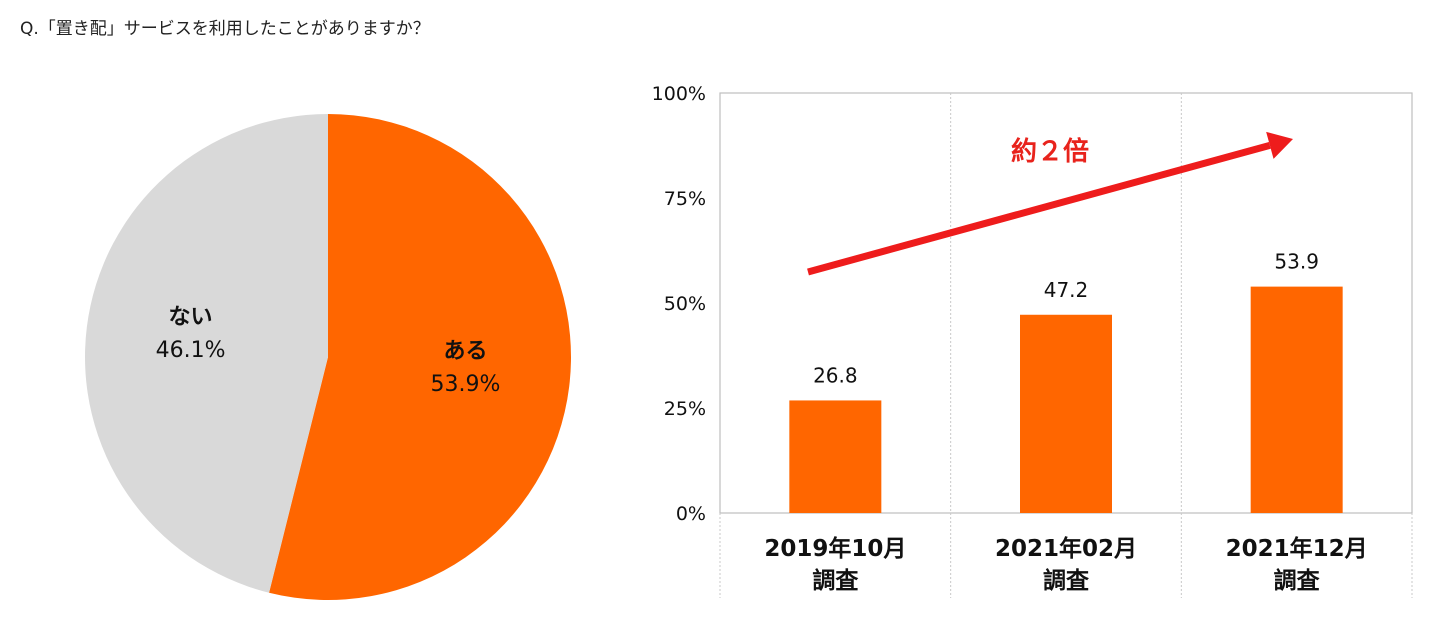 This screenshot has width=1440, height=630. Describe the element at coordinates (1297, 580) in the screenshot. I see `category-sublabel-2: 調査` at that location.